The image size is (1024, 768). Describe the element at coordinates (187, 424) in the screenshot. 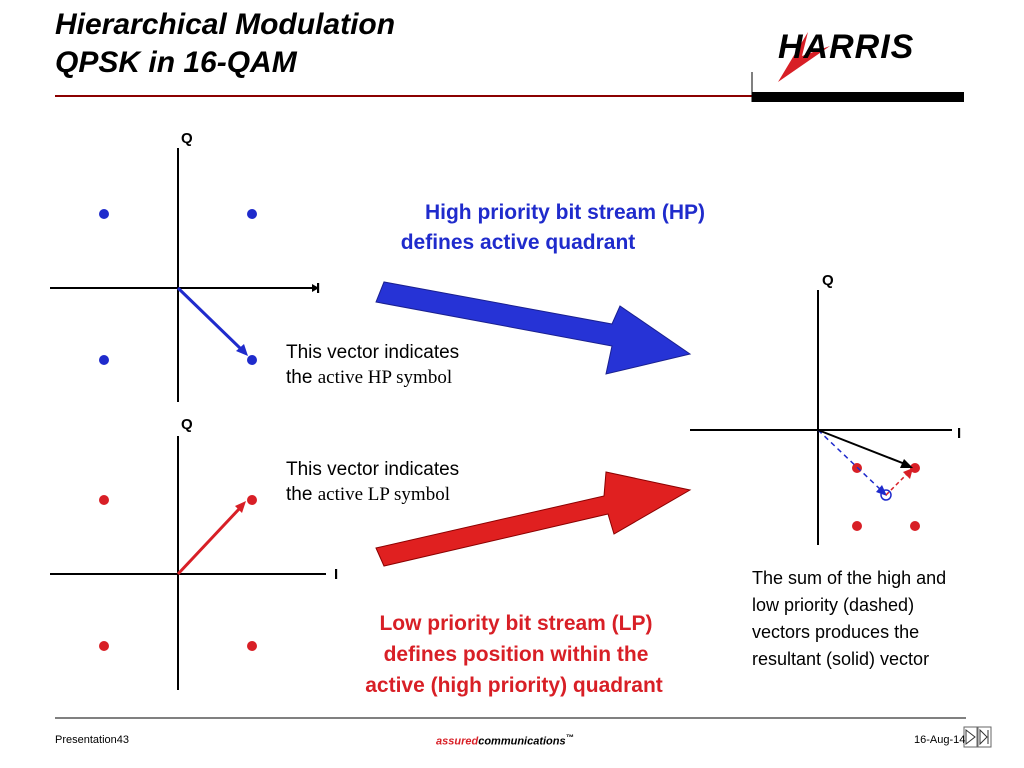

I see `lp-q-label: Q` at that location.